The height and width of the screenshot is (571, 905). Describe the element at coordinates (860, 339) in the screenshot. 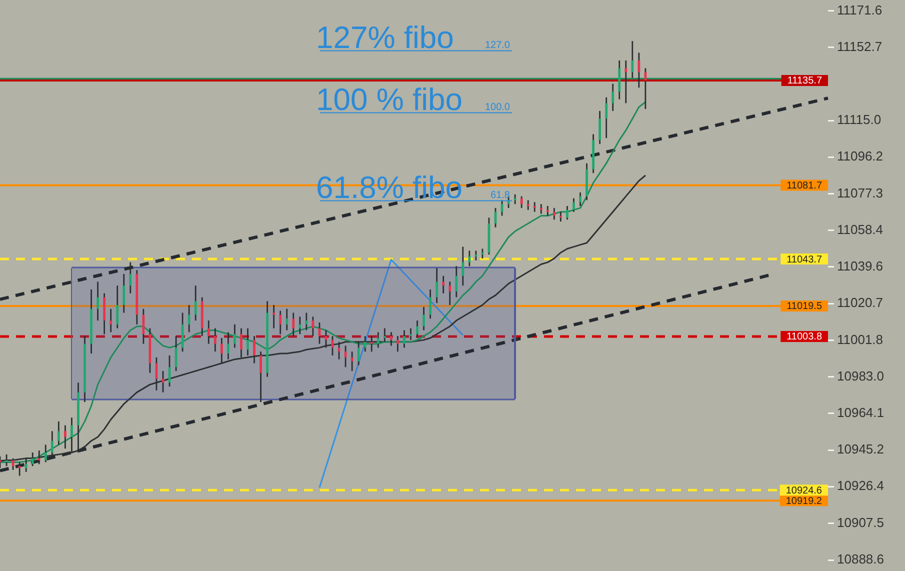

I see `y-tick-label: 11001.8` at that location.